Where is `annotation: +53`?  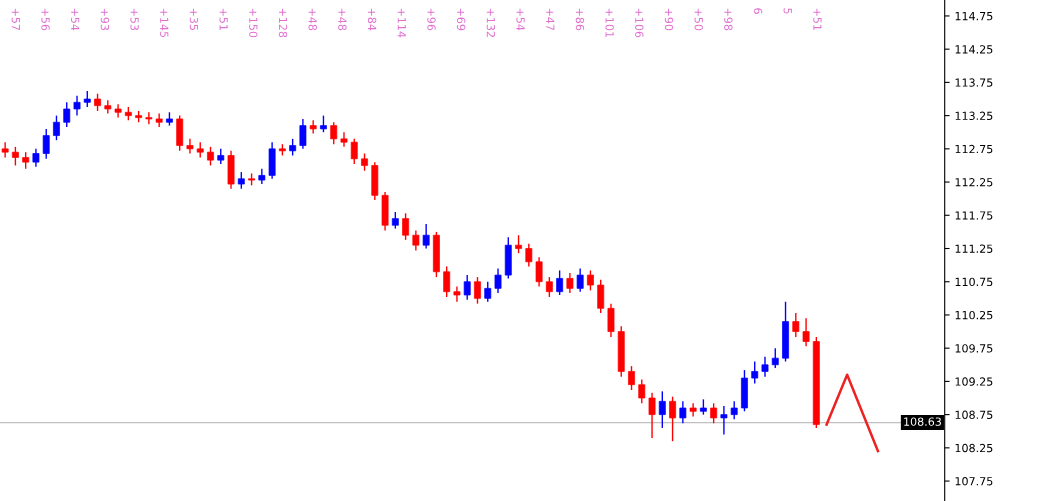 annotation: +53 is located at coordinates (134, 19).